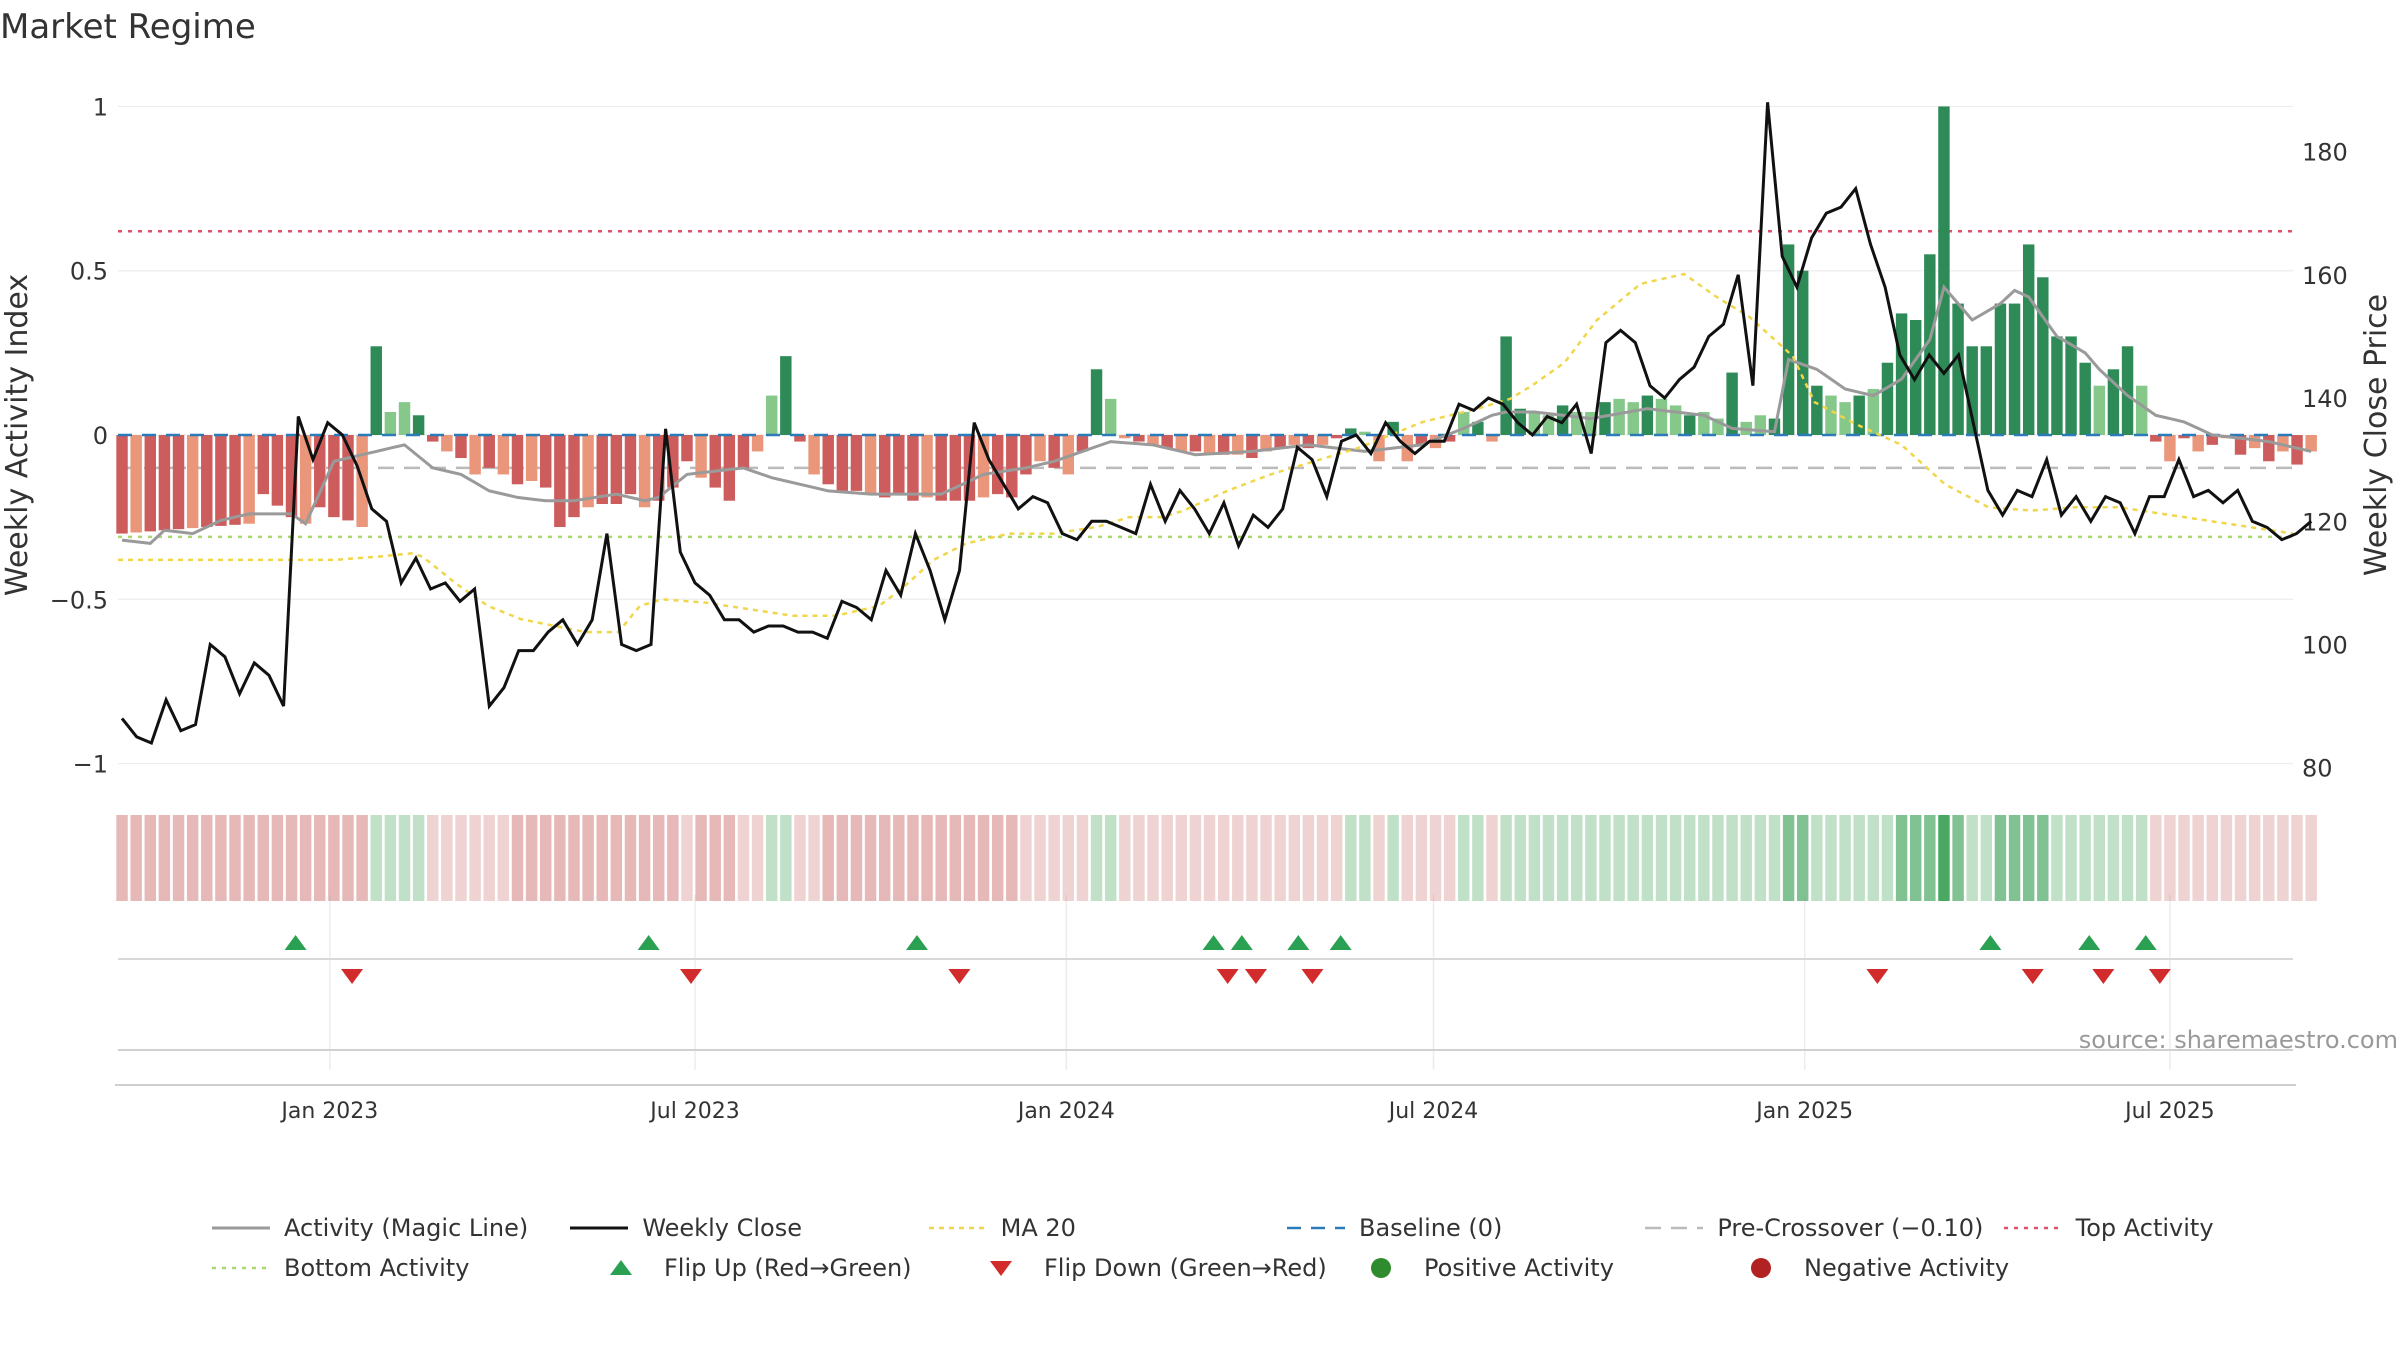 This screenshot has width=2400, height=1354. Describe the element at coordinates (2144, 1228) in the screenshot. I see `legend-label: Top Activity` at that location.